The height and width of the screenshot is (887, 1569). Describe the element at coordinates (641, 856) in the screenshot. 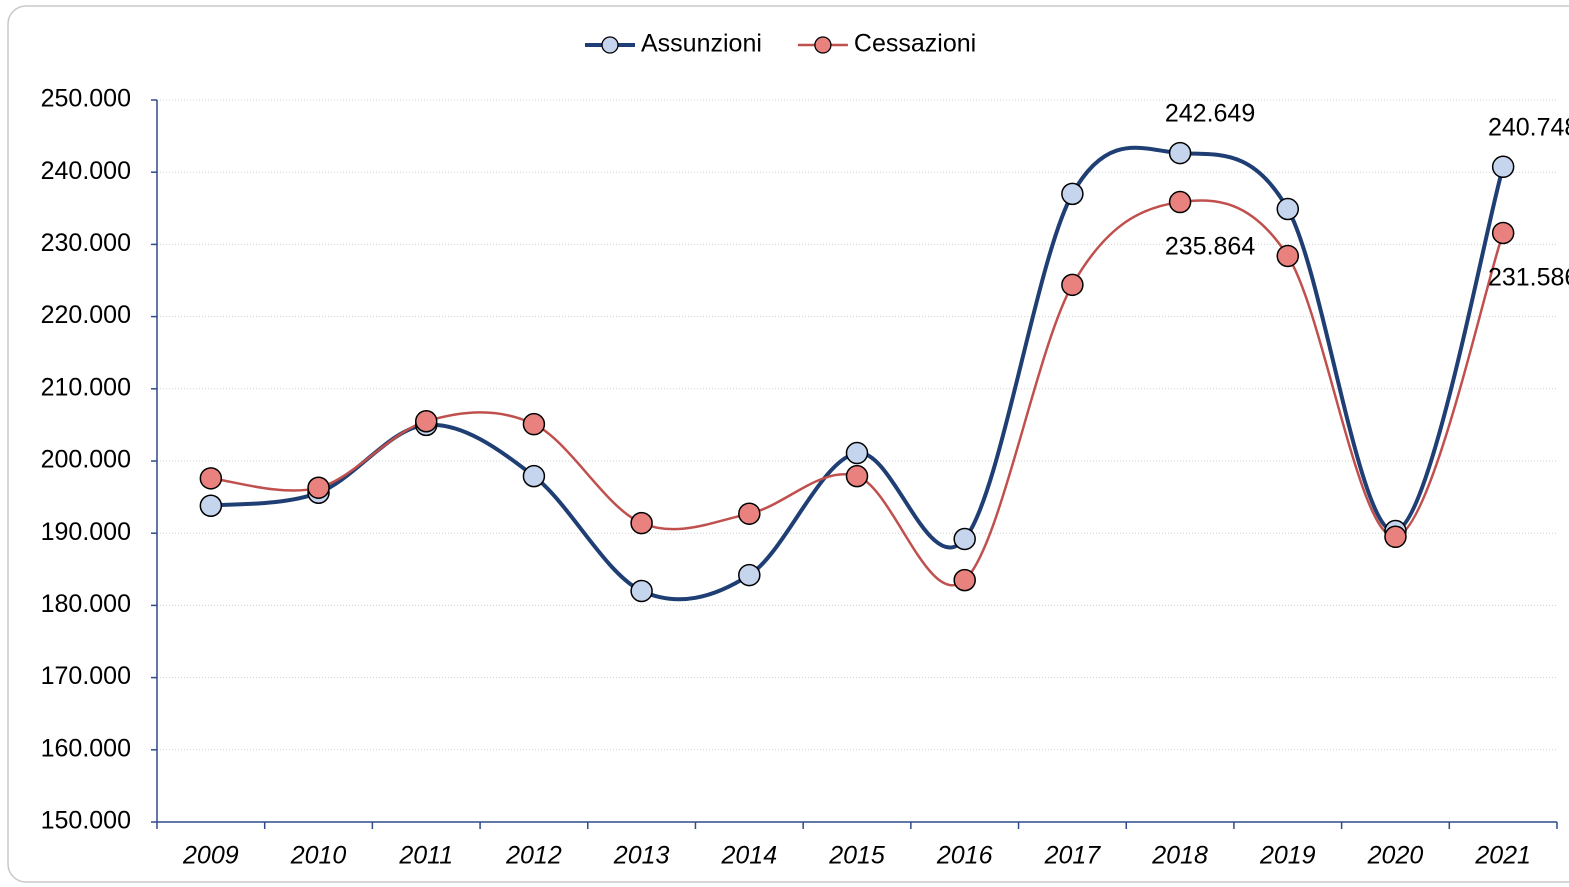

I see `x-tick-label: 2013` at that location.